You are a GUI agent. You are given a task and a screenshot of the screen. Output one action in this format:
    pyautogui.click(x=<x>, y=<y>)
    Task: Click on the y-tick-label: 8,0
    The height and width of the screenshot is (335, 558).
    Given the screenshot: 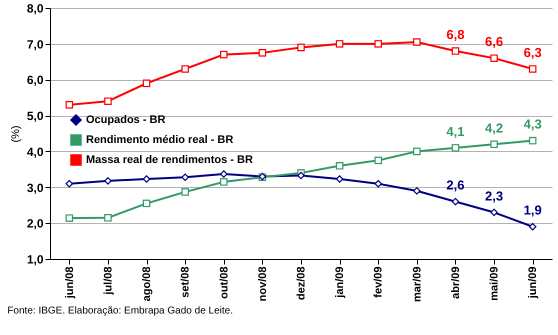 What is the action you would take?
    pyautogui.click(x=35, y=9)
    